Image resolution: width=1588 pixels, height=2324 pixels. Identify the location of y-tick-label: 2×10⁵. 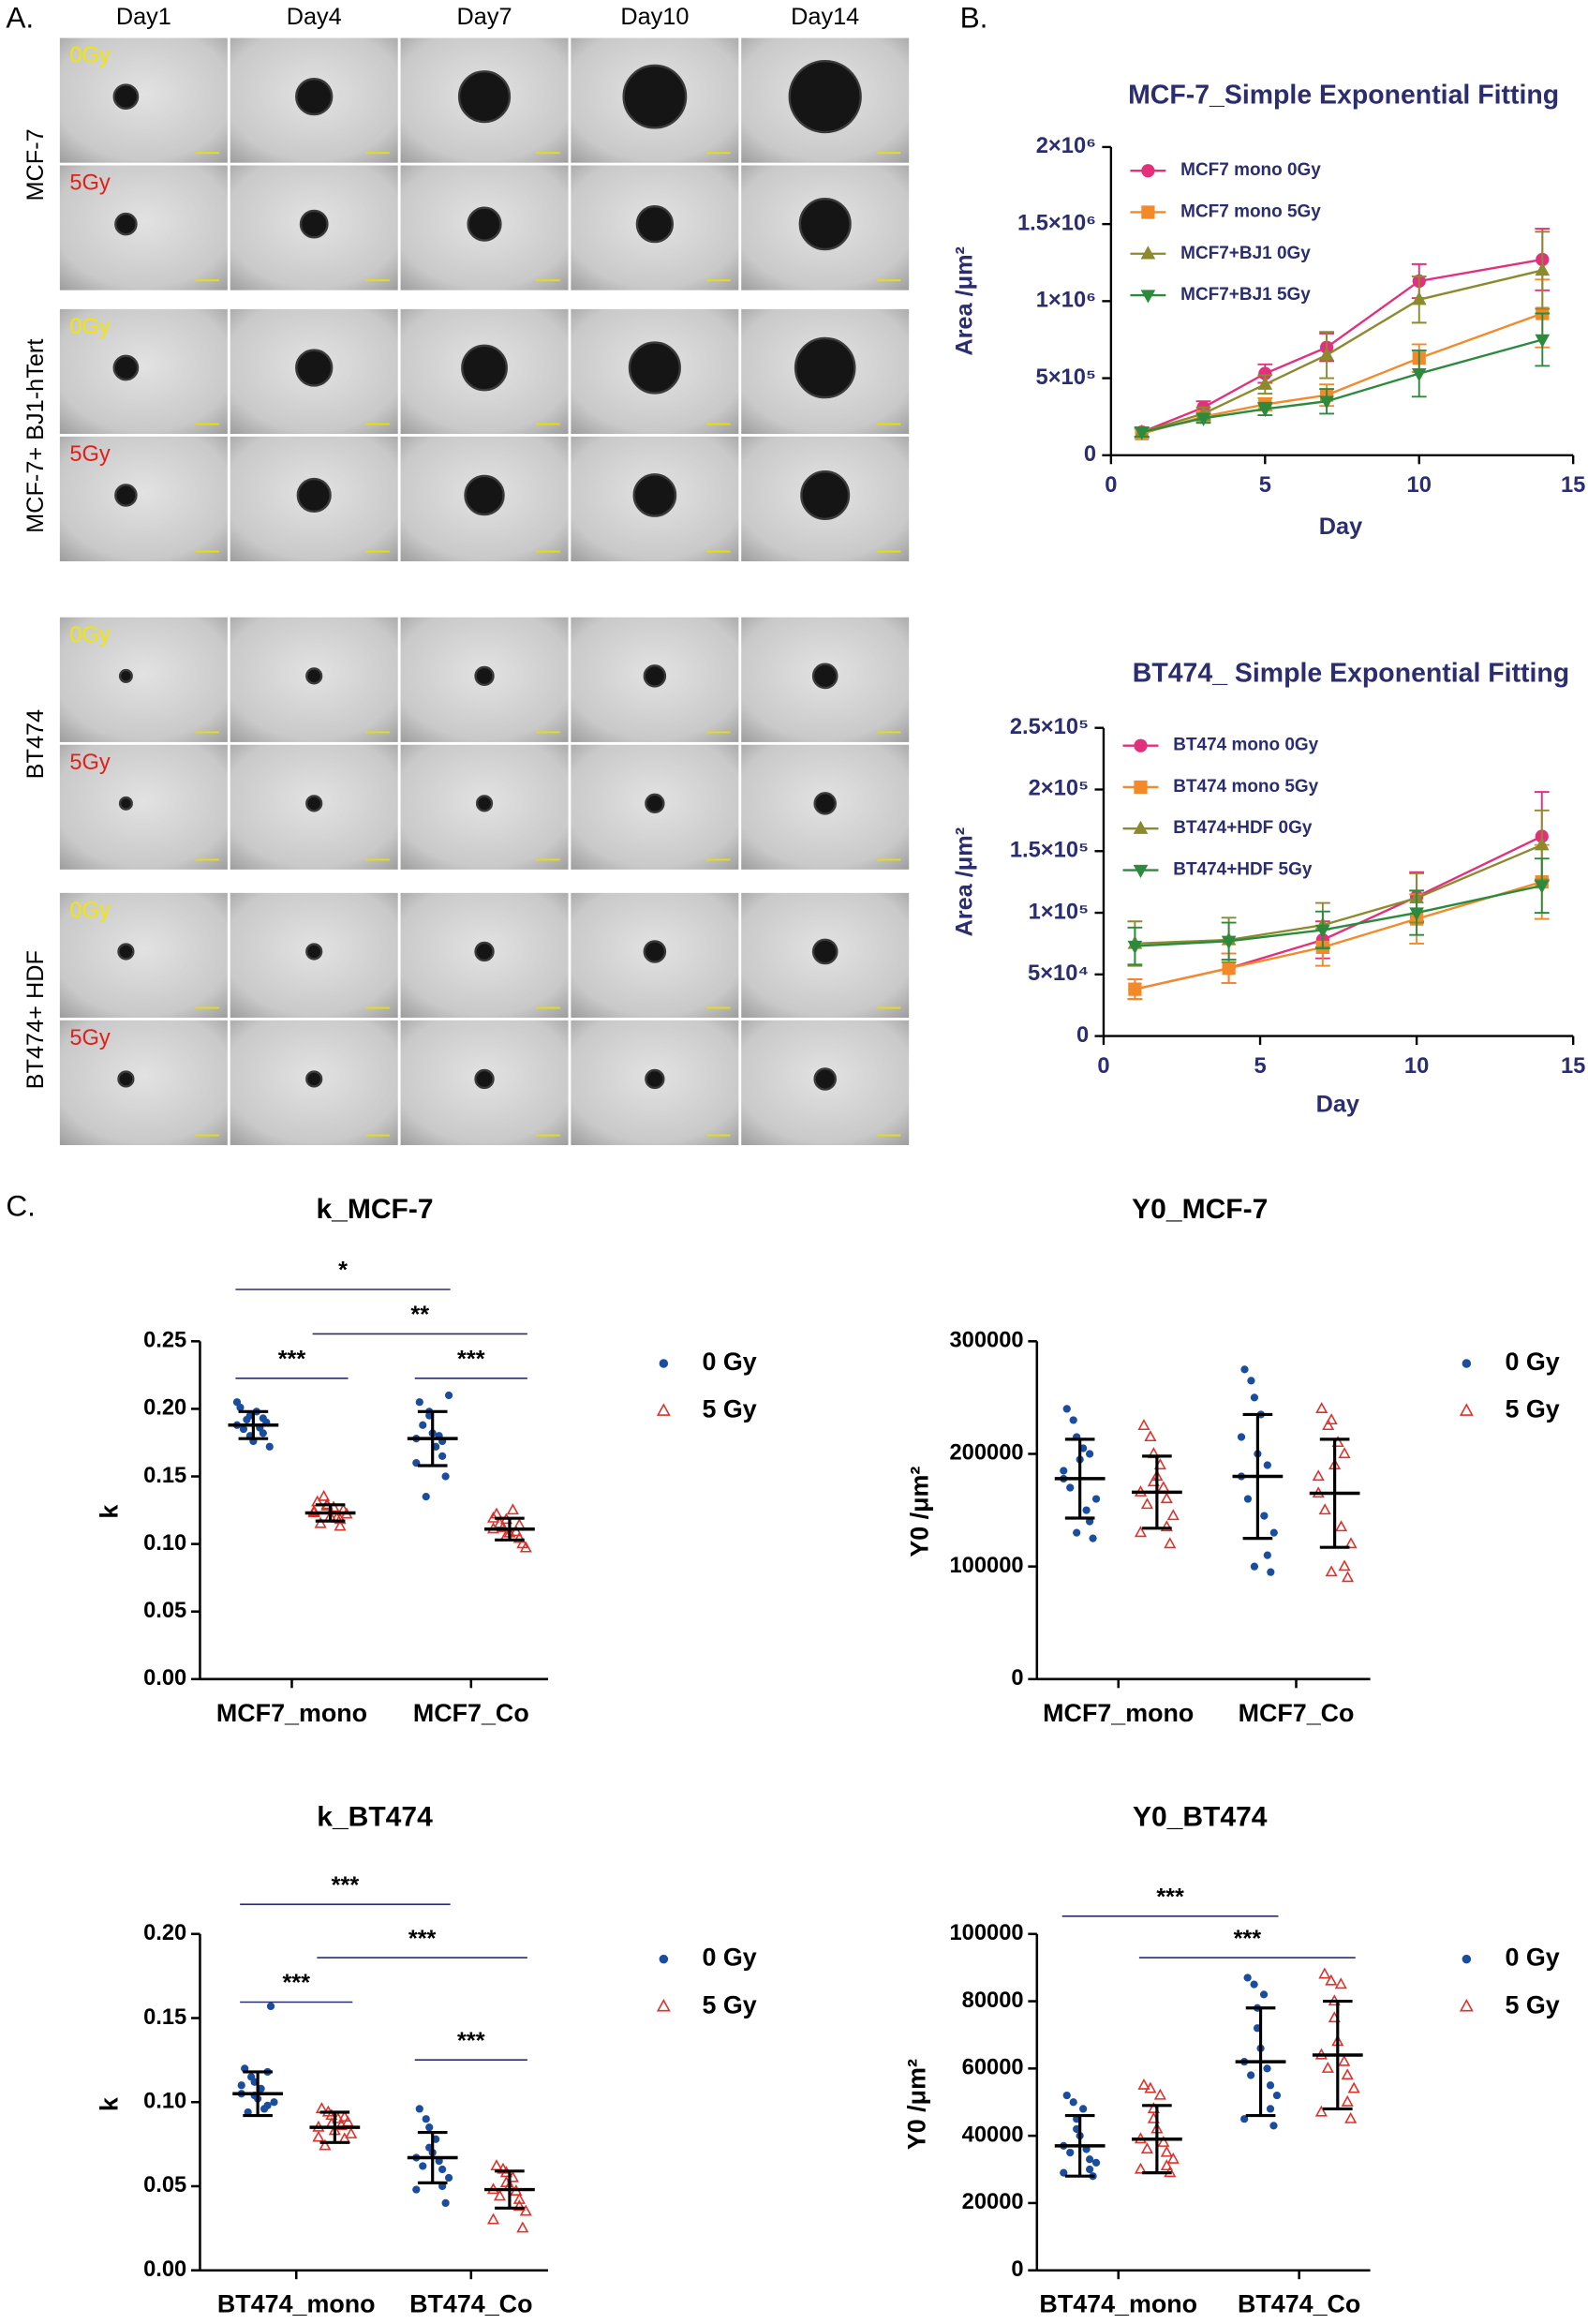
(1059, 789).